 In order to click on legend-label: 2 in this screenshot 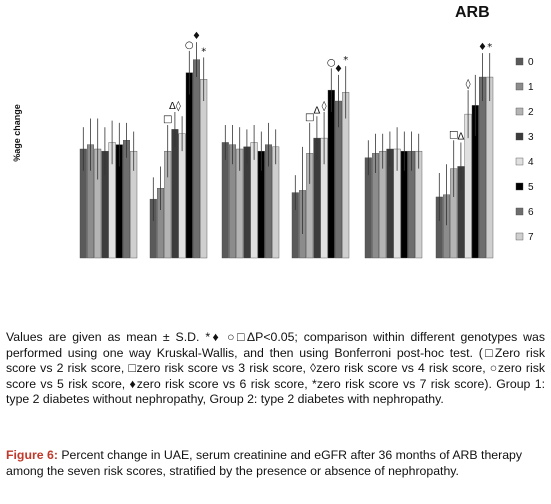, I will do `click(531, 112)`.